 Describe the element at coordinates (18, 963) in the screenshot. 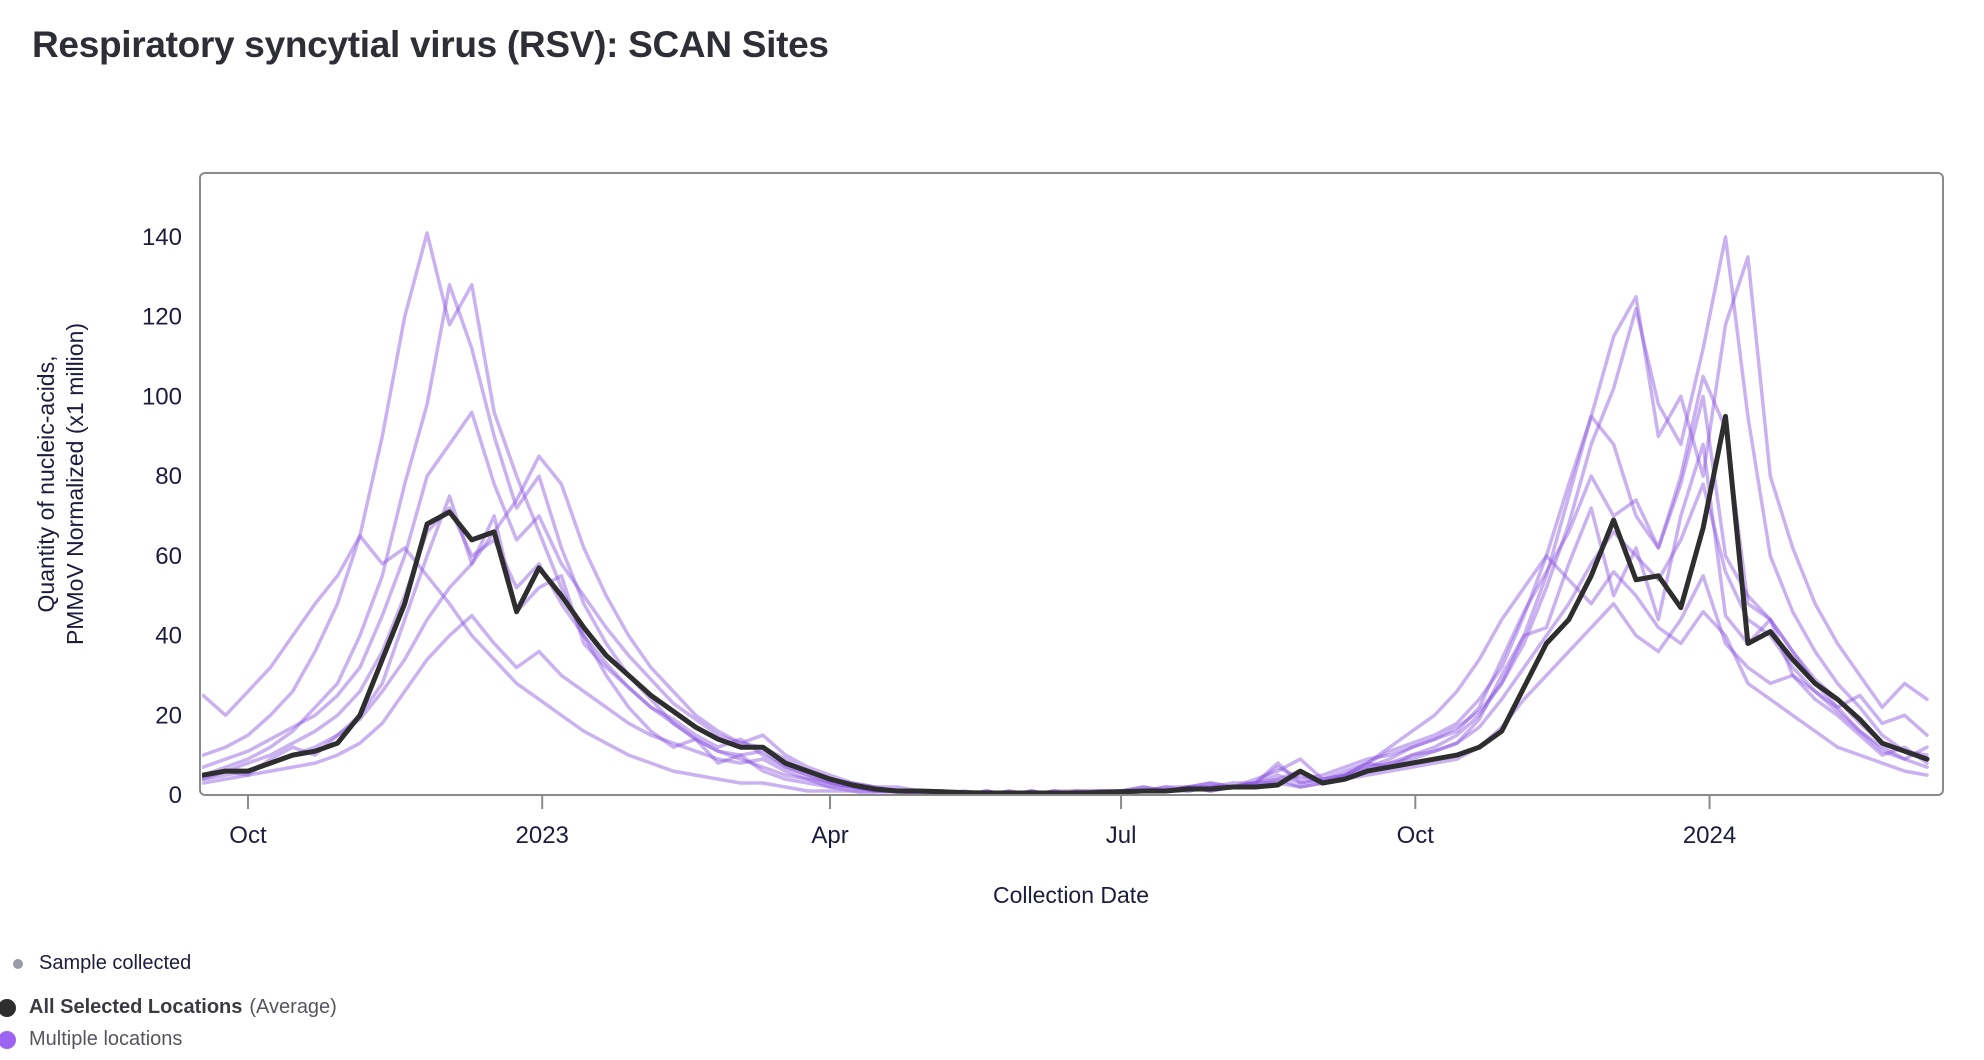

I see `sample-collected-dot-icon` at that location.